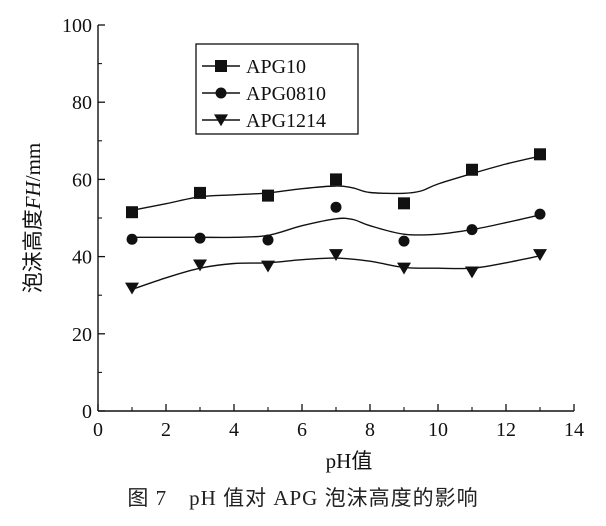  Describe the element at coordinates (82, 103) in the screenshot. I see `y-tick-label: 80` at that location.